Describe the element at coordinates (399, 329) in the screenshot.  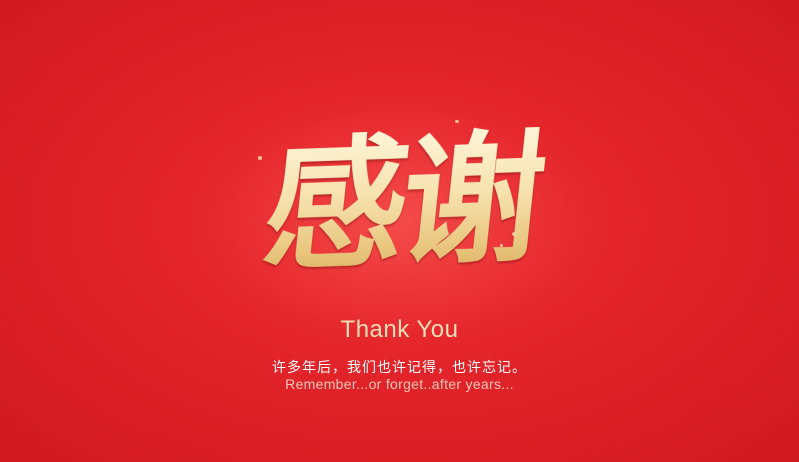
I see `thank-you-heading: Thank You` at that location.